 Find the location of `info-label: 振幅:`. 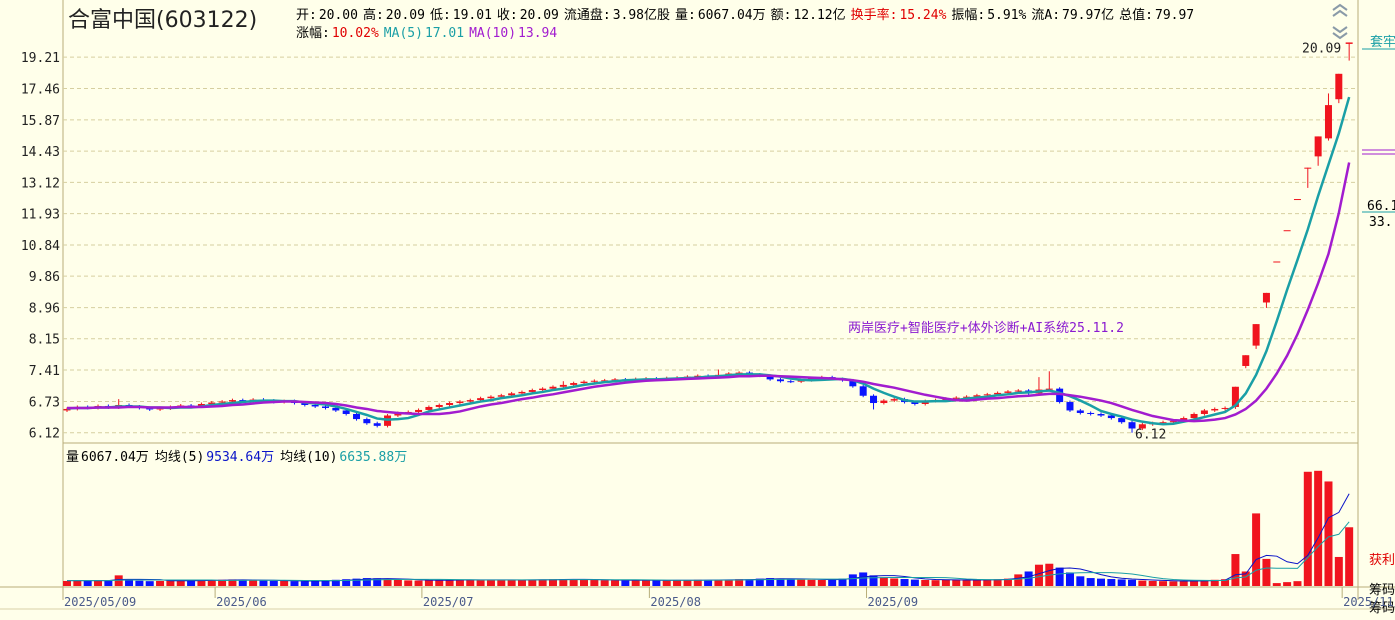

info-label: 振幅: is located at coordinates (968, 15).